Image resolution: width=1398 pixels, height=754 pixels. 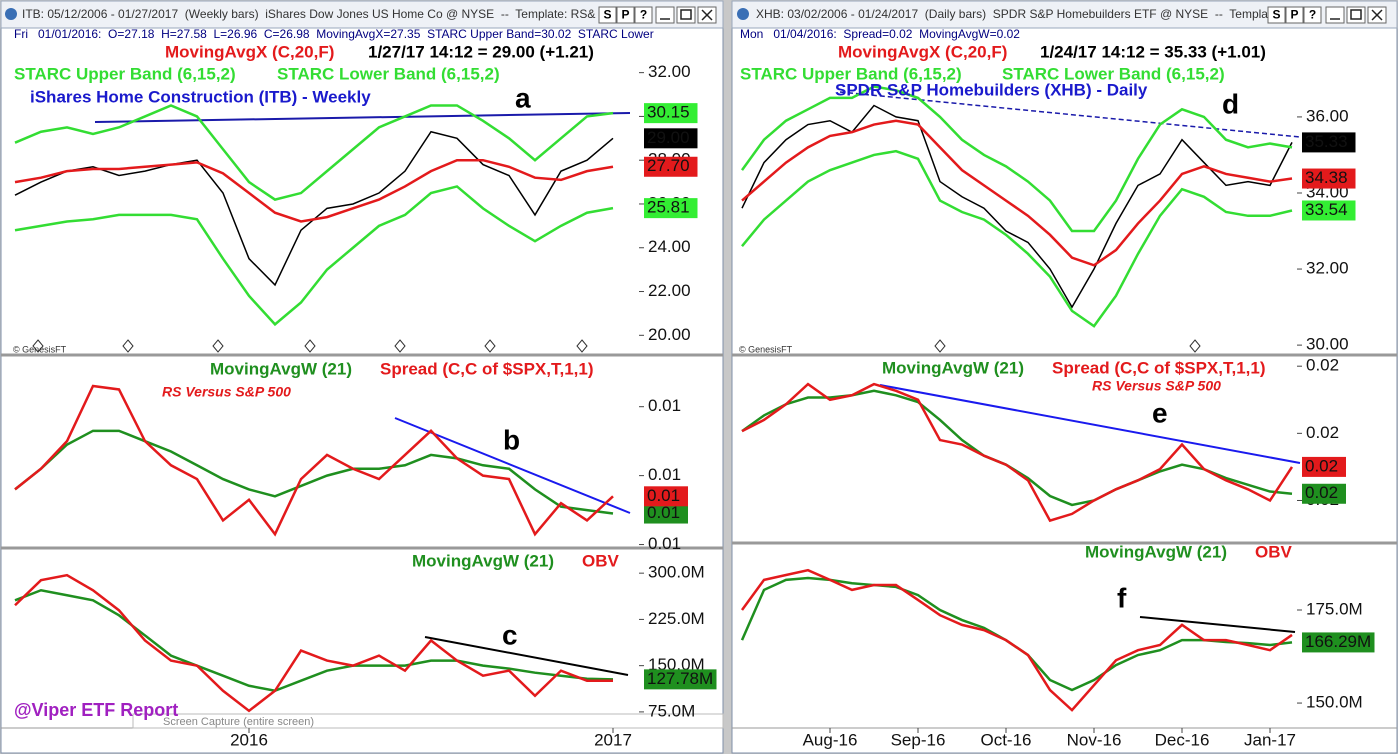 I want to click on x-tick-label: Jan-17, so click(x=1270, y=739).